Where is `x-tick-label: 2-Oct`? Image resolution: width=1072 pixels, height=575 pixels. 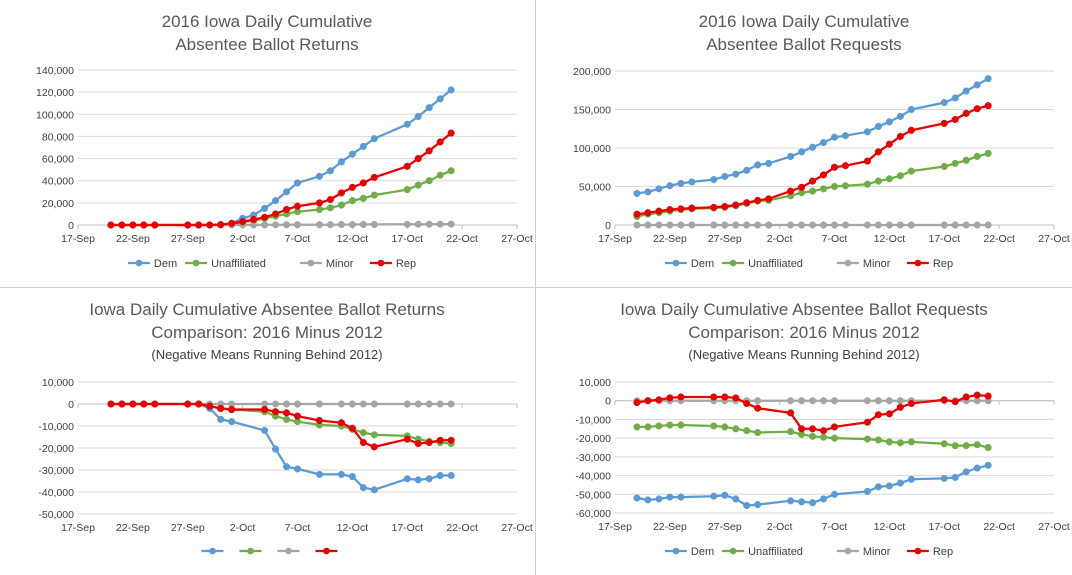 x-tick-label: 2-Oct is located at coordinates (780, 239).